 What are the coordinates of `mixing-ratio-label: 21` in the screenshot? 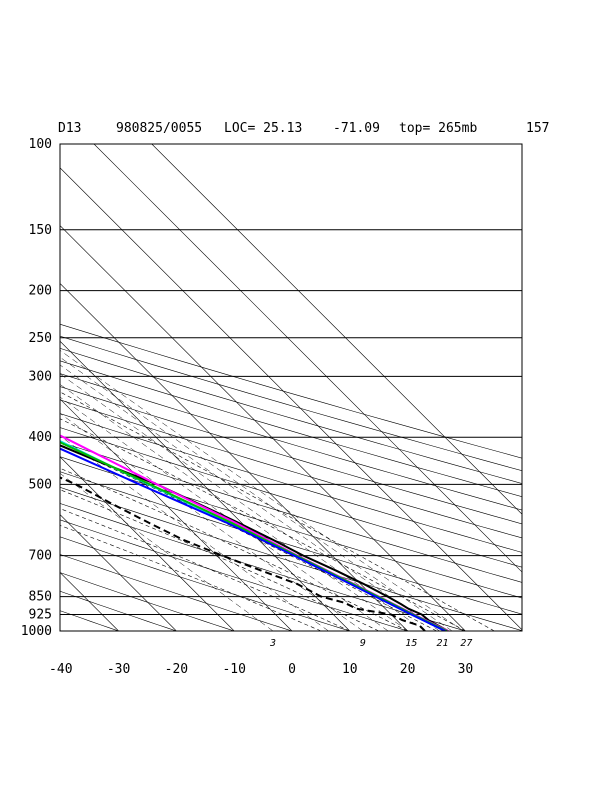 It's located at (443, 643).